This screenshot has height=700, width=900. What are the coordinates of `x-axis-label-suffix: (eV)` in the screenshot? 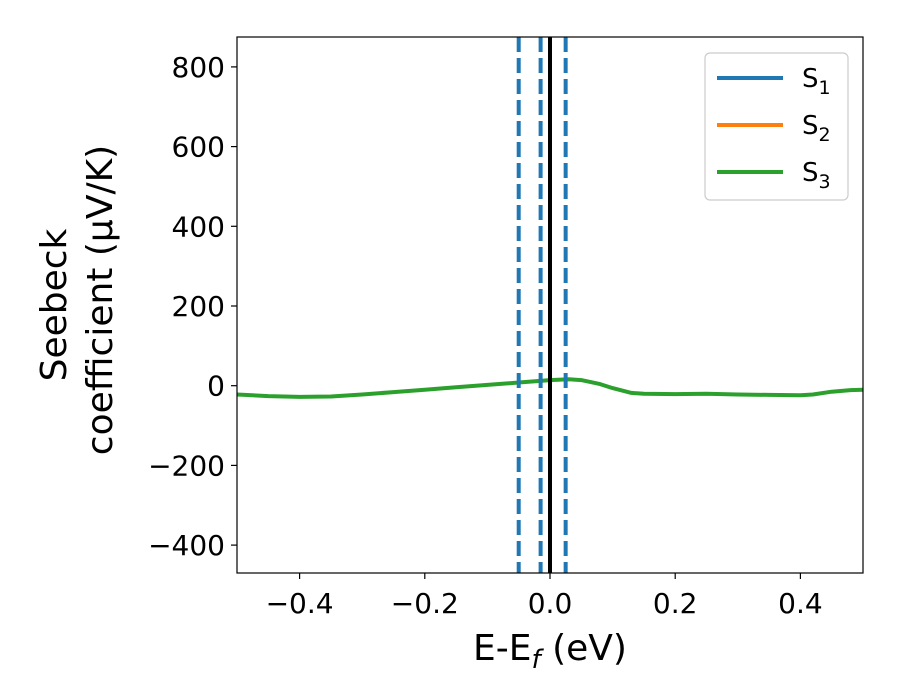 It's located at (584, 648).